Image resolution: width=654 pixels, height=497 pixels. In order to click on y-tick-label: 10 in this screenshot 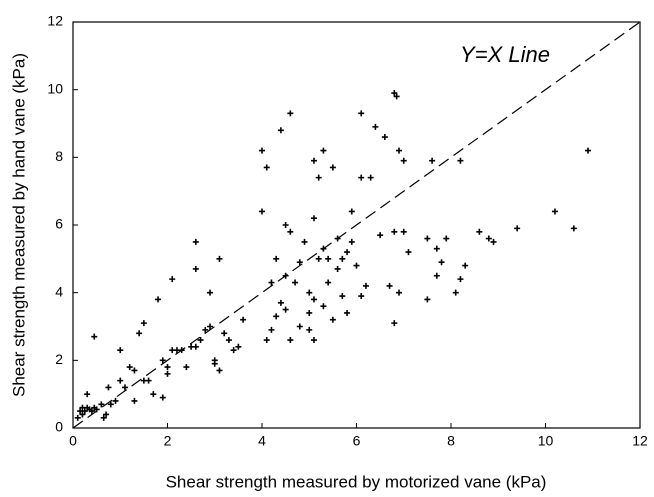, I will do `click(55, 88)`.